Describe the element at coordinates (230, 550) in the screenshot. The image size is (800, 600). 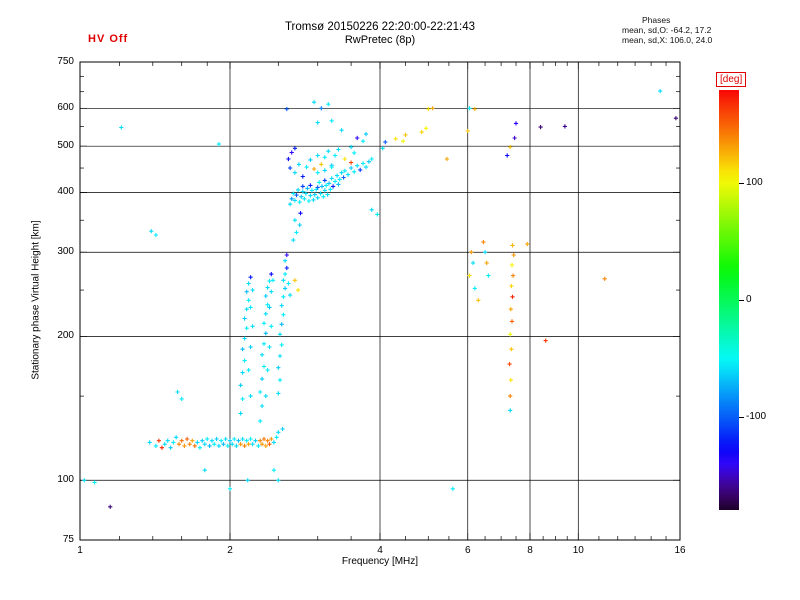
I see `x-tick-label: 2` at that location.